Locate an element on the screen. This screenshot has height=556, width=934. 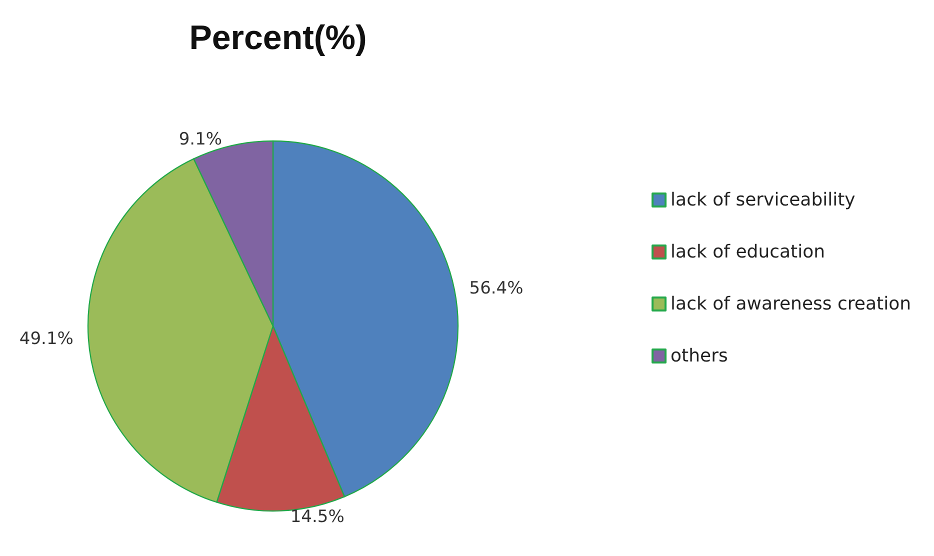
data-label: 49.1% is located at coordinates (46, 338).